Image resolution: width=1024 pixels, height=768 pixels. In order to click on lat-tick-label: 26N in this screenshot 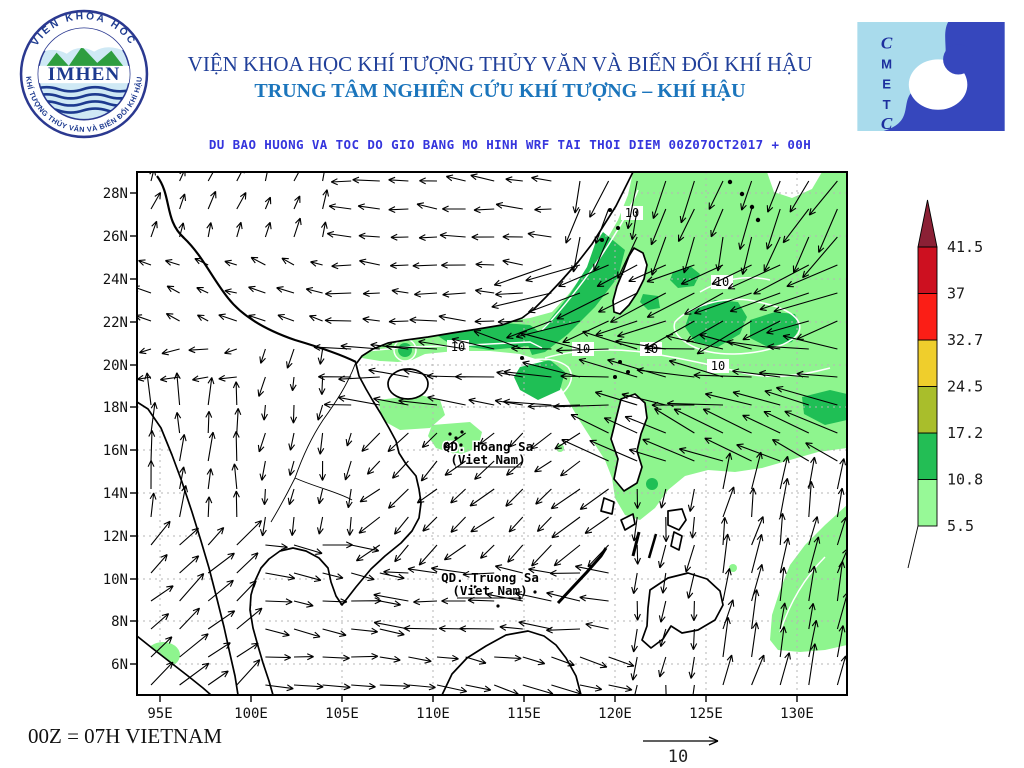, I will do `click(115, 237)`.